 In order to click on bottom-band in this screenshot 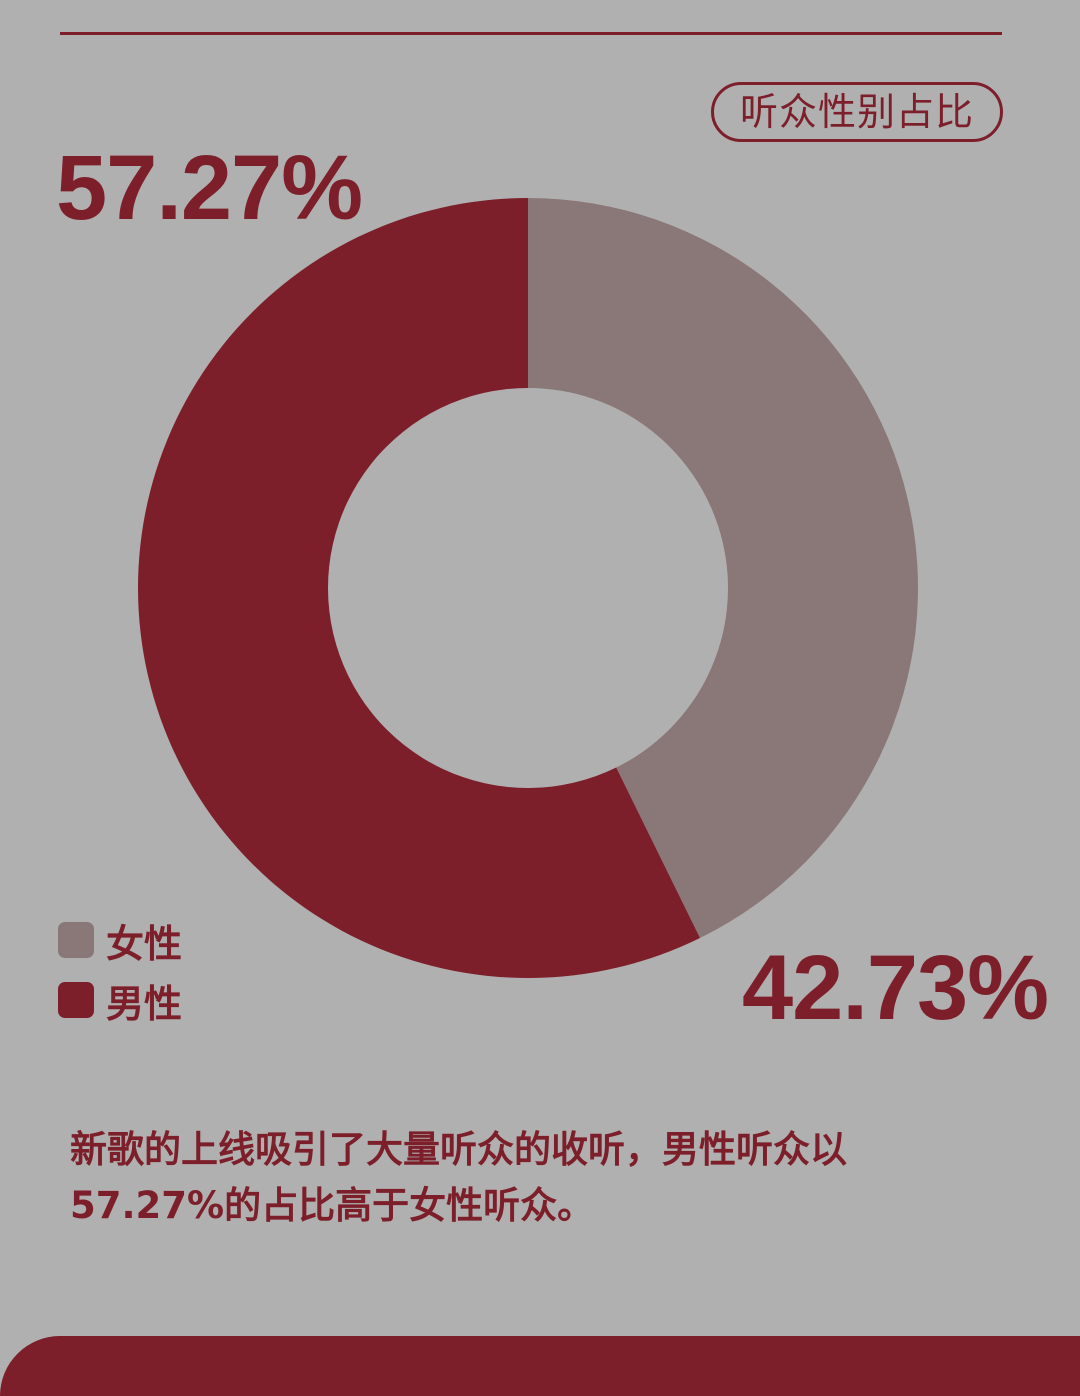, I will do `click(540, 1366)`.